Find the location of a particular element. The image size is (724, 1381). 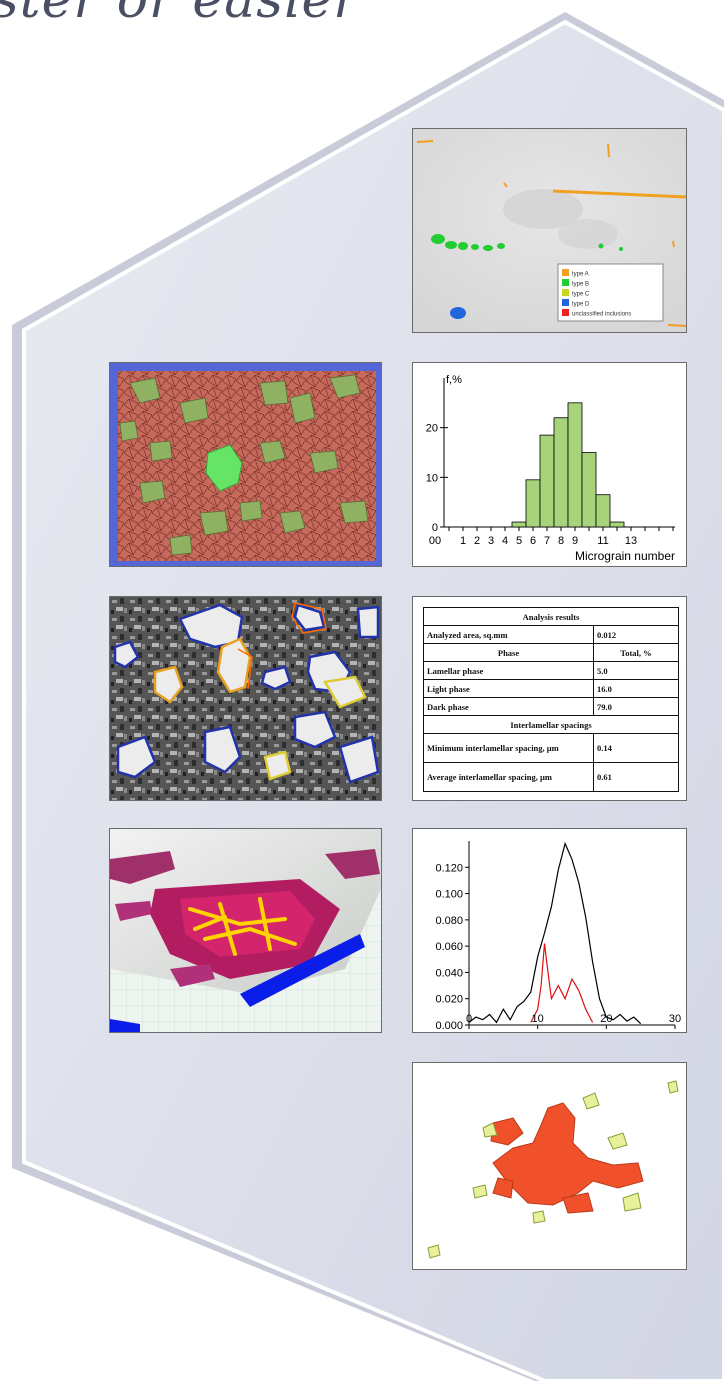

particle-3d-render is located at coordinates (549, 1166).